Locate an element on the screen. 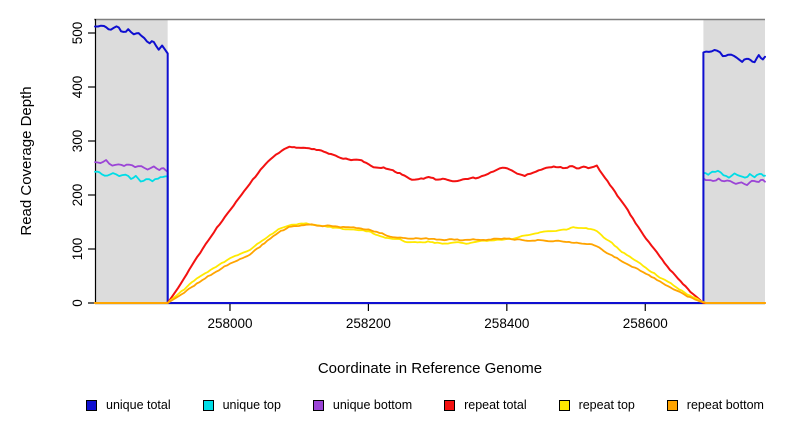  legend-label: repeat total is located at coordinates (495, 405).